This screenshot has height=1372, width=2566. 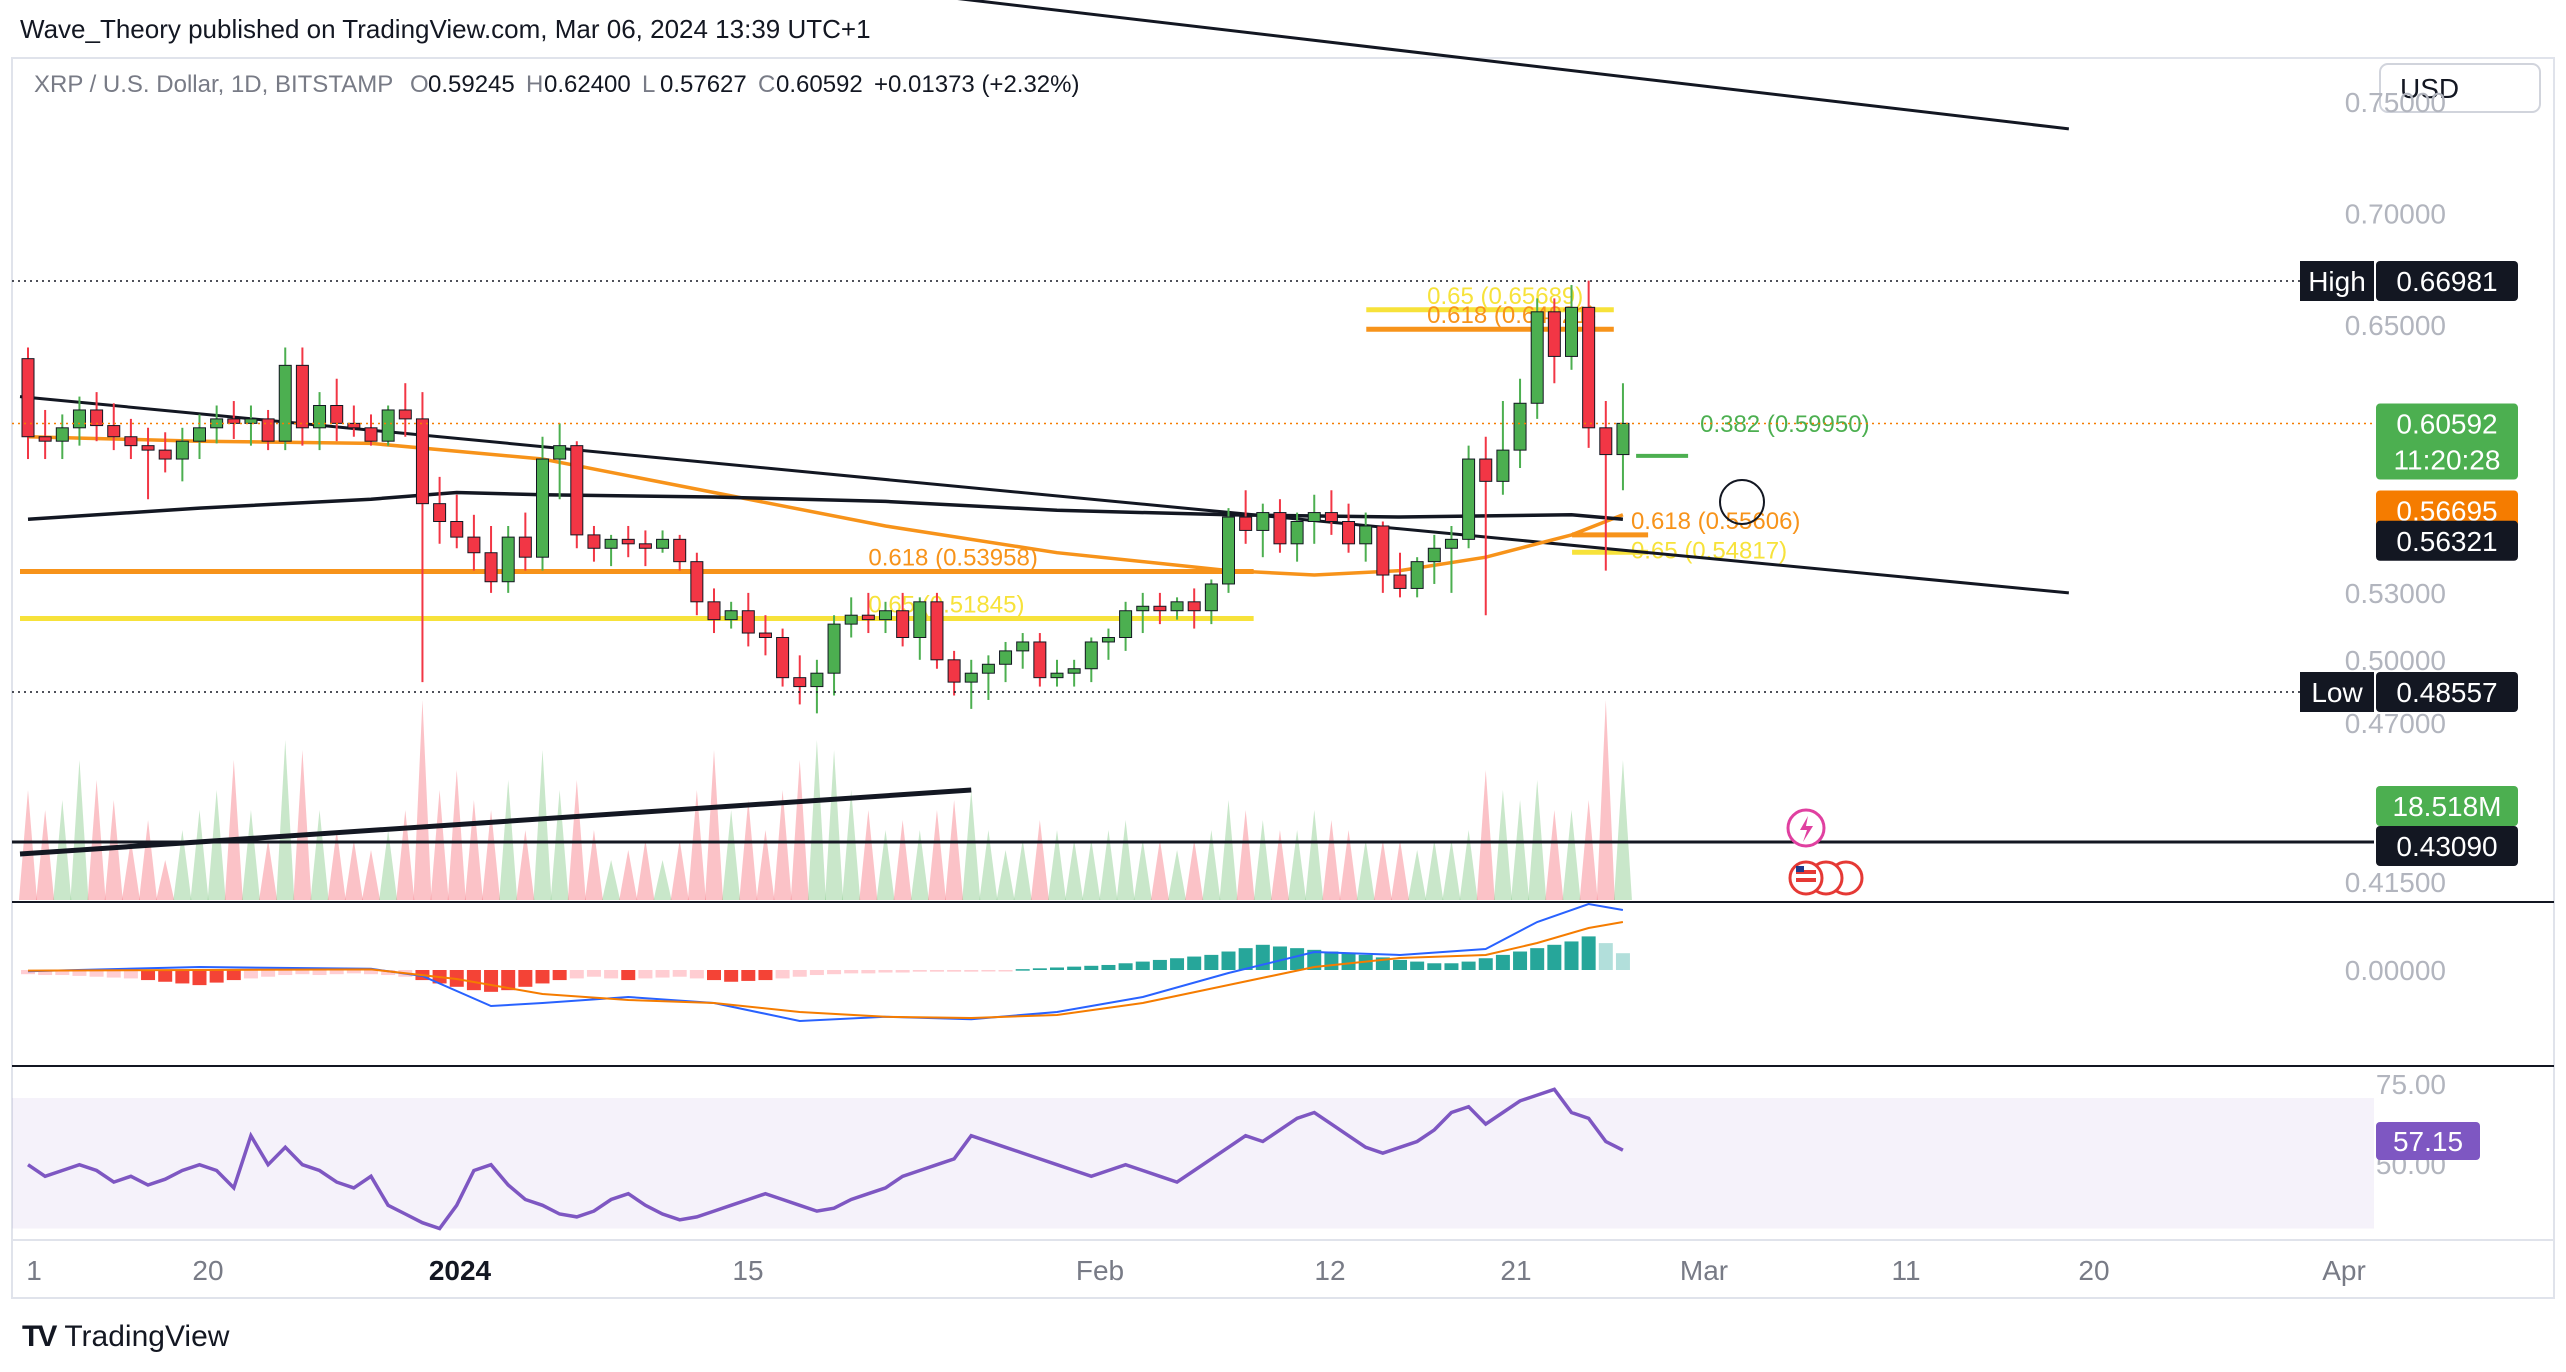 I want to click on ohlc-key-C: C, so click(x=766, y=84).